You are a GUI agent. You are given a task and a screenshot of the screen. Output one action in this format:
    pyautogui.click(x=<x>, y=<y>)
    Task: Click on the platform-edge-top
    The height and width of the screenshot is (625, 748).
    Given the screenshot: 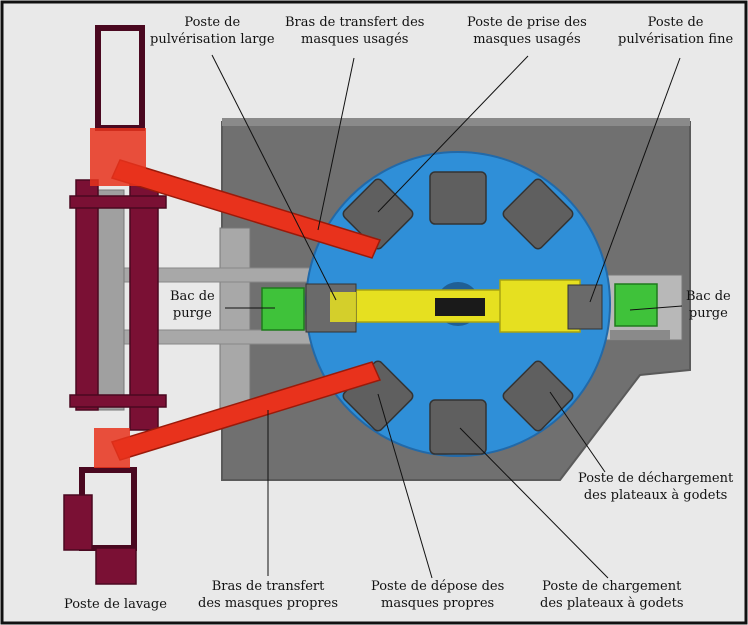 What is the action you would take?
    pyautogui.click(x=456, y=122)
    